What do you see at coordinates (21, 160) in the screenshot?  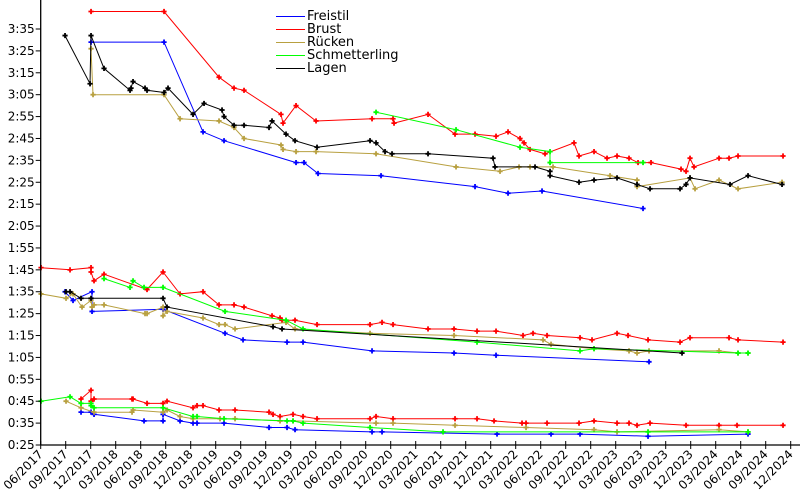 I see `y-tick-label: 2:35` at bounding box center [21, 160].